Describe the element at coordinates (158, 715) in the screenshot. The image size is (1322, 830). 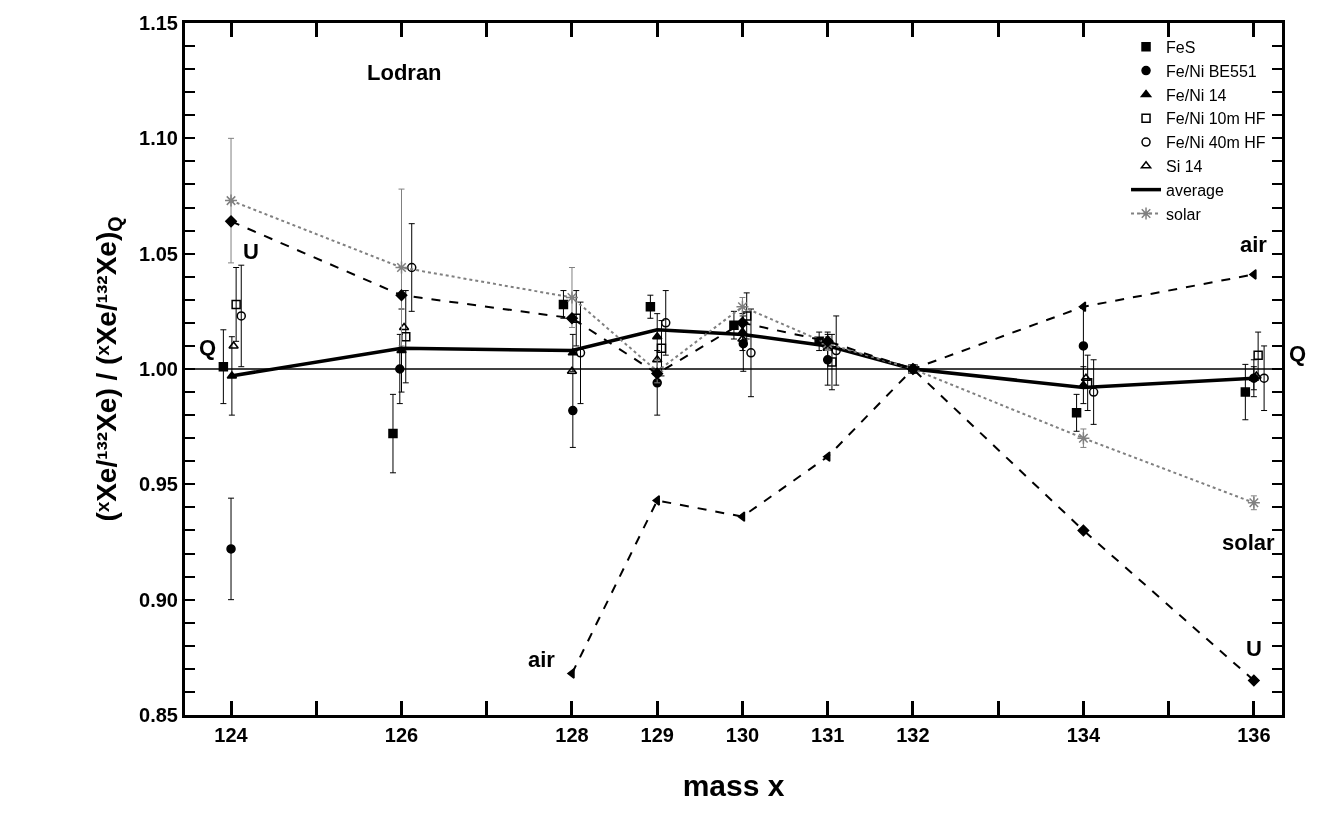
I see `y-tick-label: 0.85` at that location.